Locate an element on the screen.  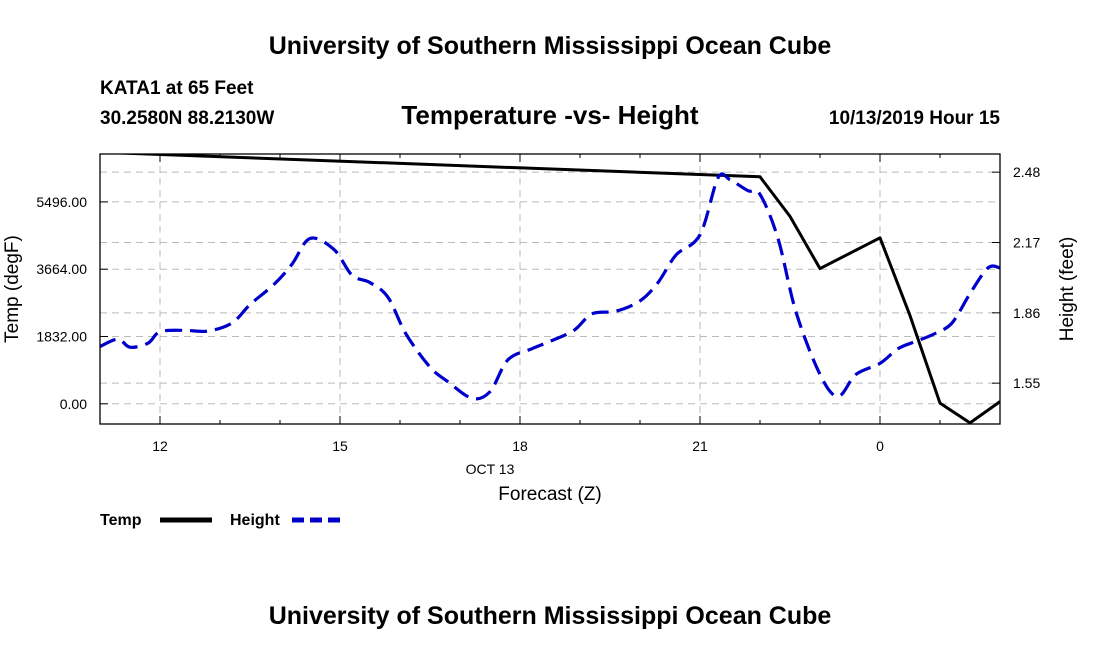
y-left-tick-label-0: 0.00 is located at coordinates (73, 404).